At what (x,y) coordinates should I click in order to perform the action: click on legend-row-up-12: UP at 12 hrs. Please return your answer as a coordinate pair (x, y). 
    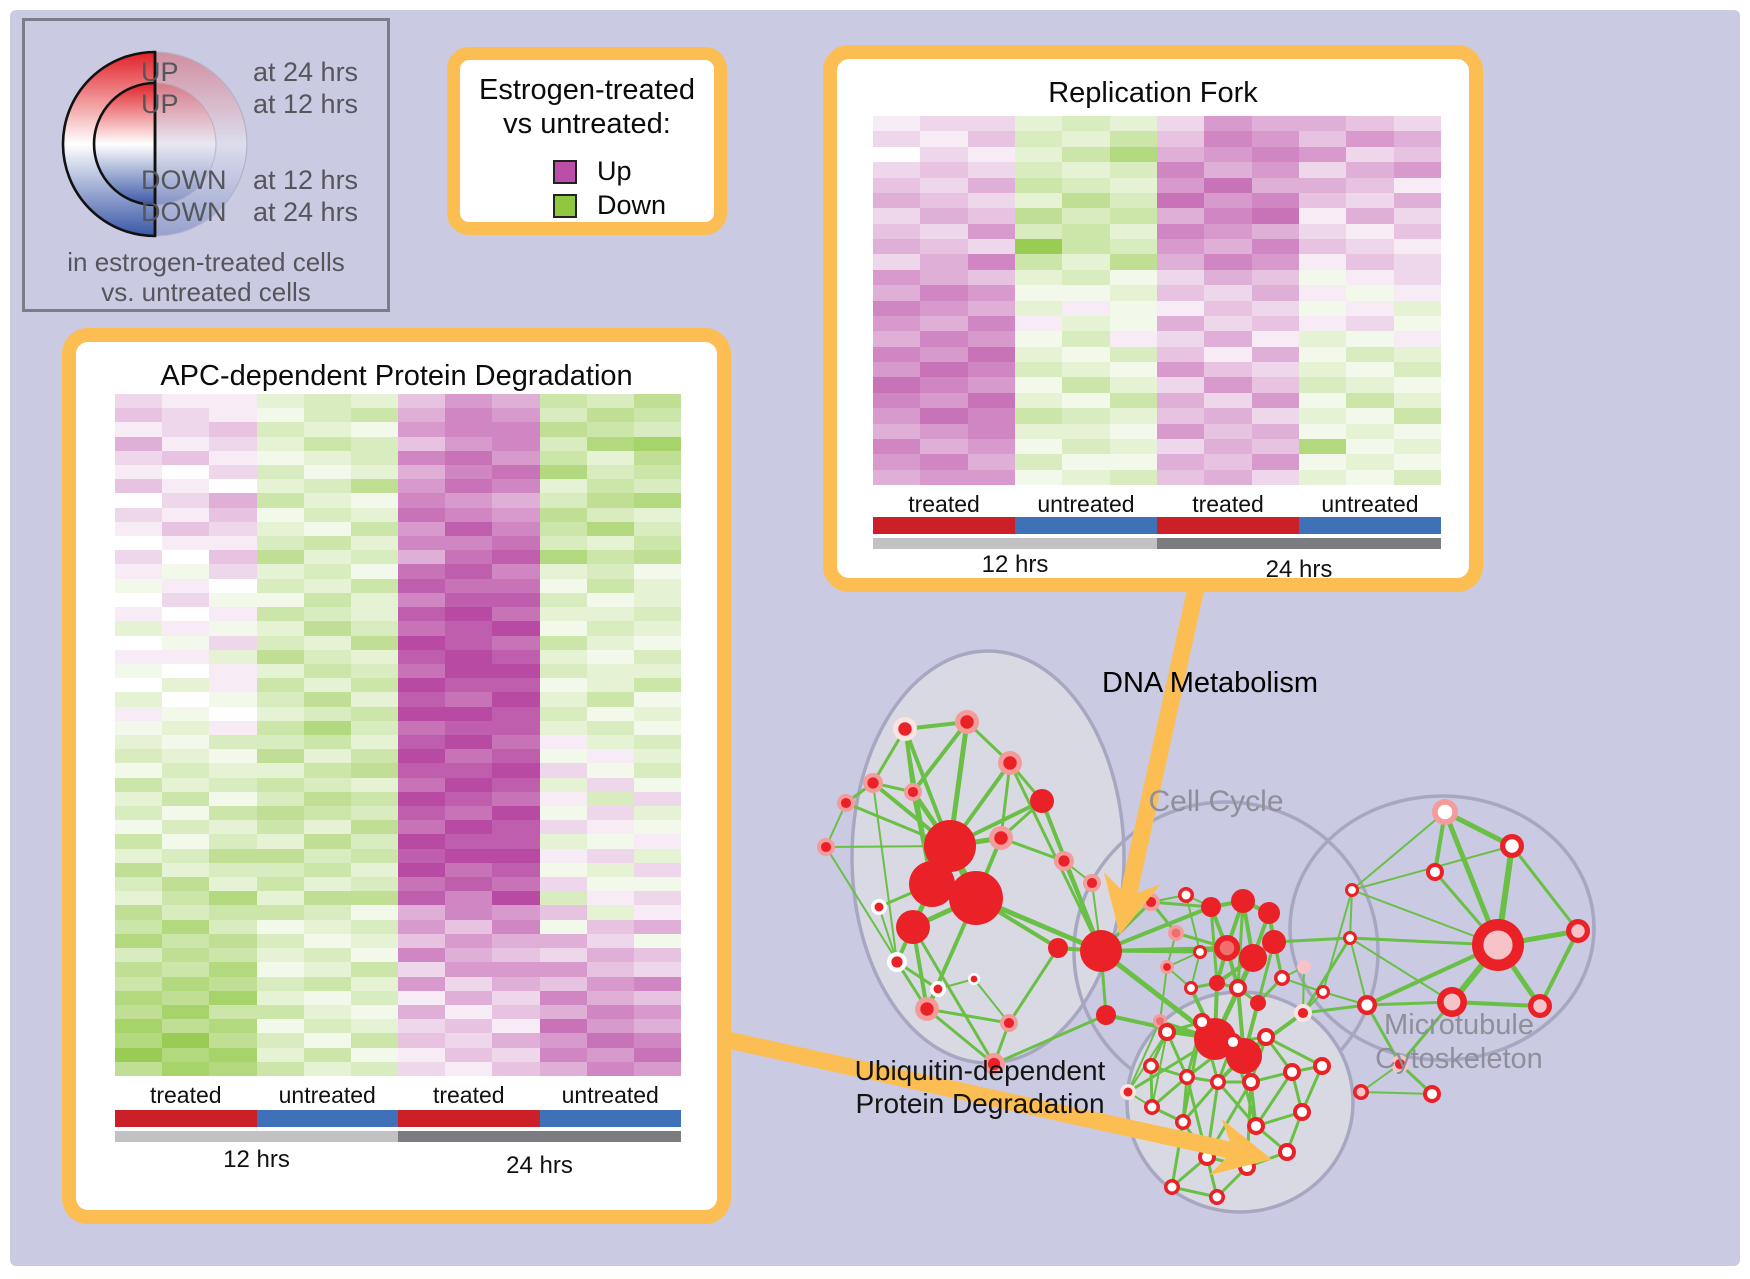
    Looking at the image, I should click on (249, 104).